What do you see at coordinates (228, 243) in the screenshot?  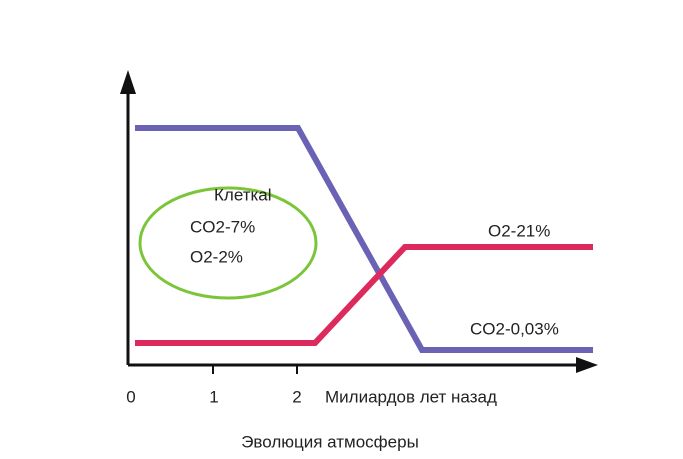 I see `cell-outline` at bounding box center [228, 243].